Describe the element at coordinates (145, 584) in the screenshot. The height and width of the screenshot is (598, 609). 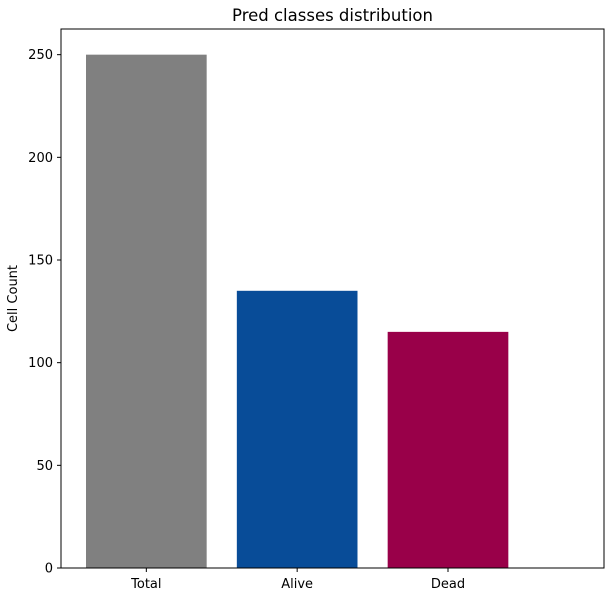
I see `x-tick-label: Total` at that location.